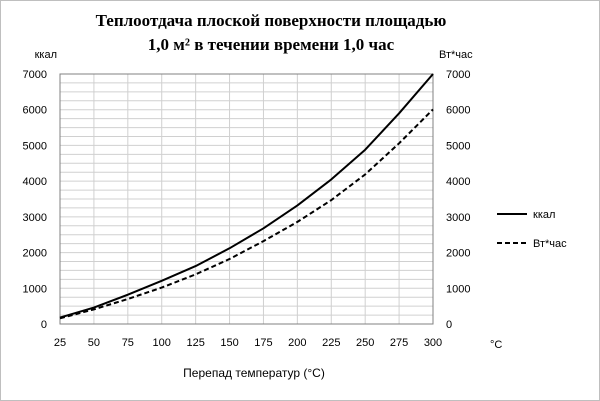 This screenshot has width=600, height=401. What do you see at coordinates (458, 146) in the screenshot?
I see `y-tick-label-right: 5000` at bounding box center [458, 146].